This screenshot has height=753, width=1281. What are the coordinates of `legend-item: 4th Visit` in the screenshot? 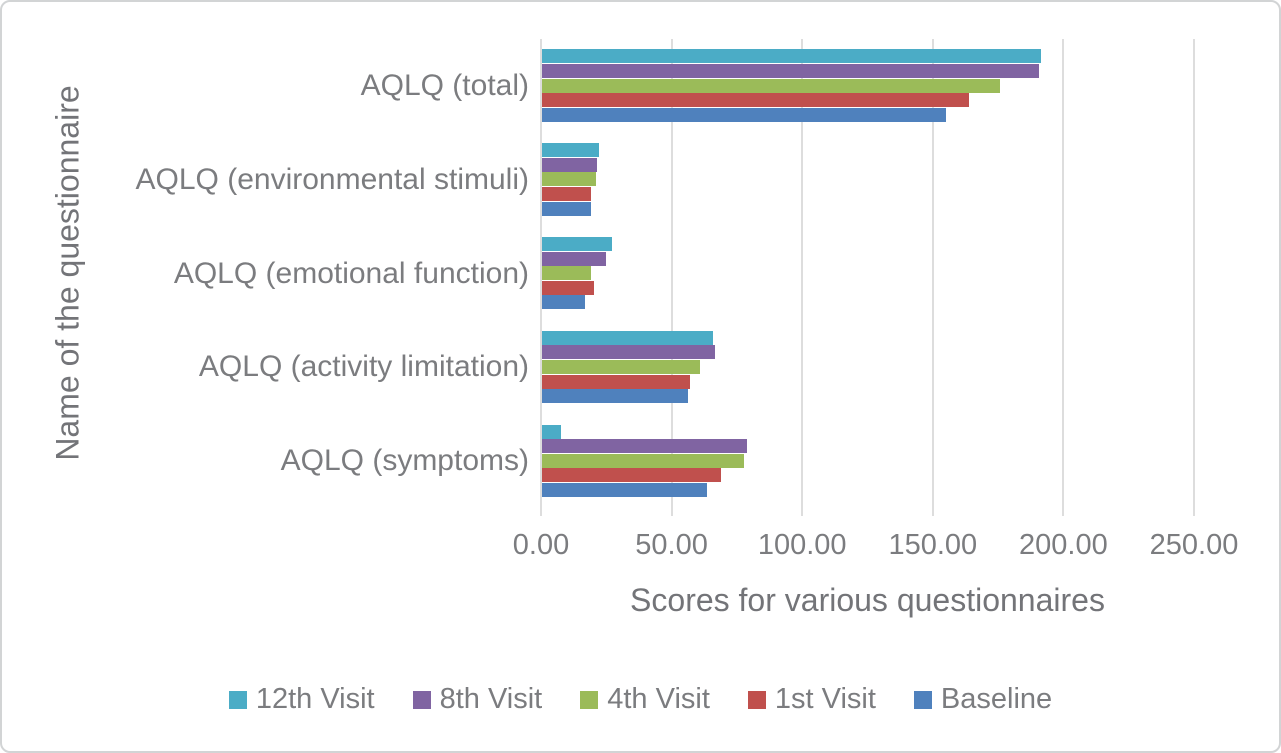 It's located at (645, 699).